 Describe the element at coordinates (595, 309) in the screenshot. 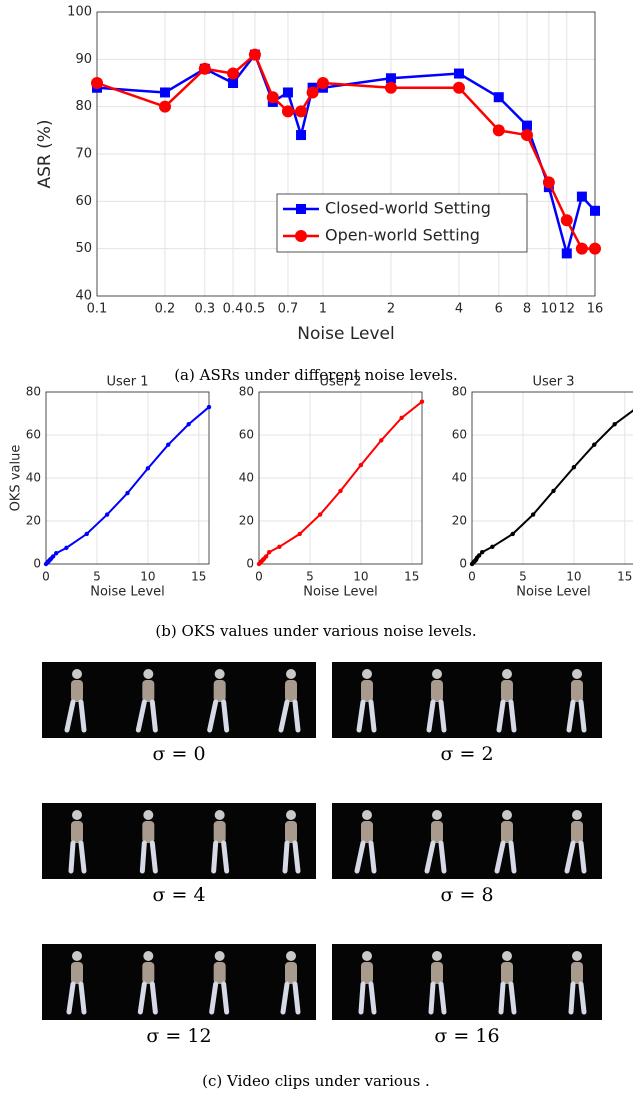

I see `x-tick-label: 16` at that location.